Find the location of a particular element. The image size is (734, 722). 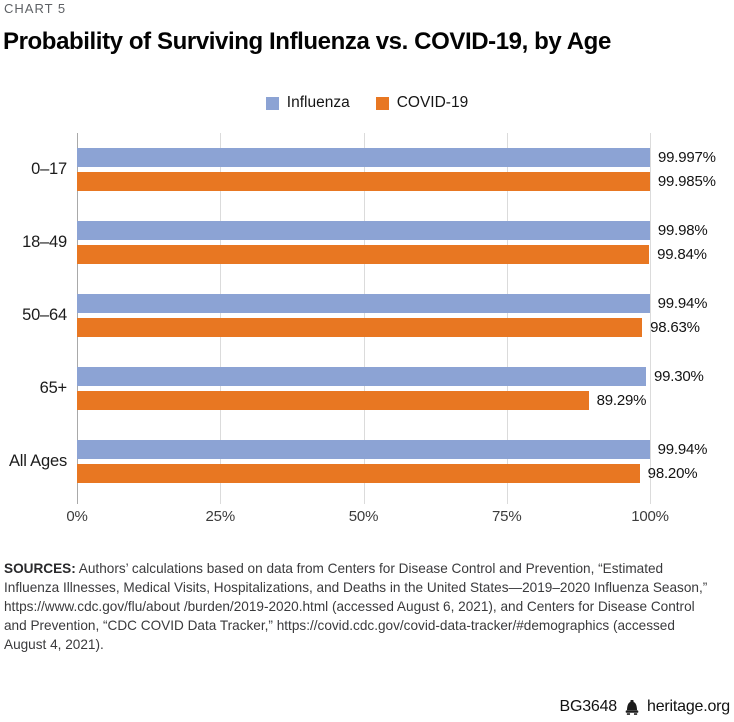

bar-line: 99.84% is located at coordinates (392, 254).